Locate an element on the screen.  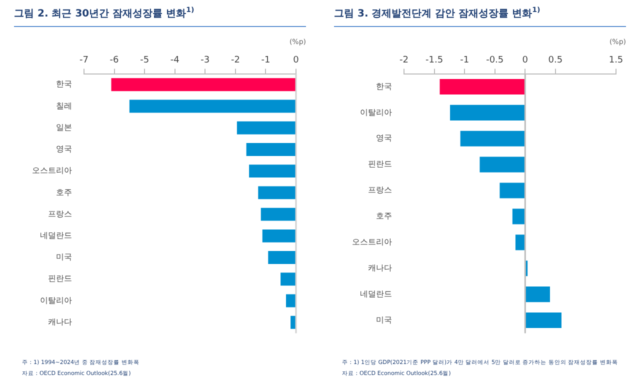
chart-title: 그림 3. 경제발전단계 감안 잠재성장률 변화$^{1)}$ is located at coordinates (480, 17).